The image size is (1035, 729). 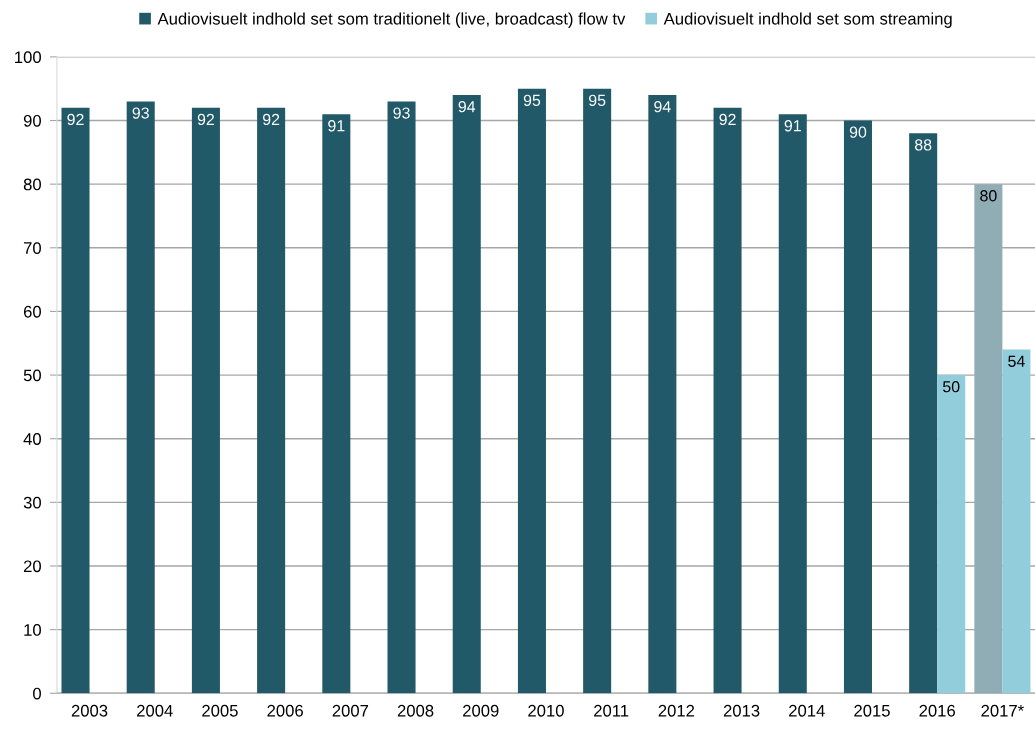 What do you see at coordinates (32, 375) in the screenshot?
I see `y-tick-label: 50` at bounding box center [32, 375].